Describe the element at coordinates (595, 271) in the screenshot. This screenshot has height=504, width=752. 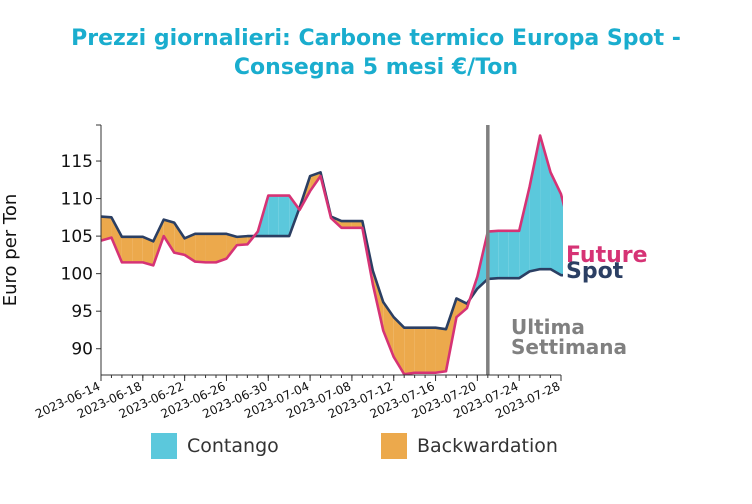
I see `series-label-spot: Spot` at that location.